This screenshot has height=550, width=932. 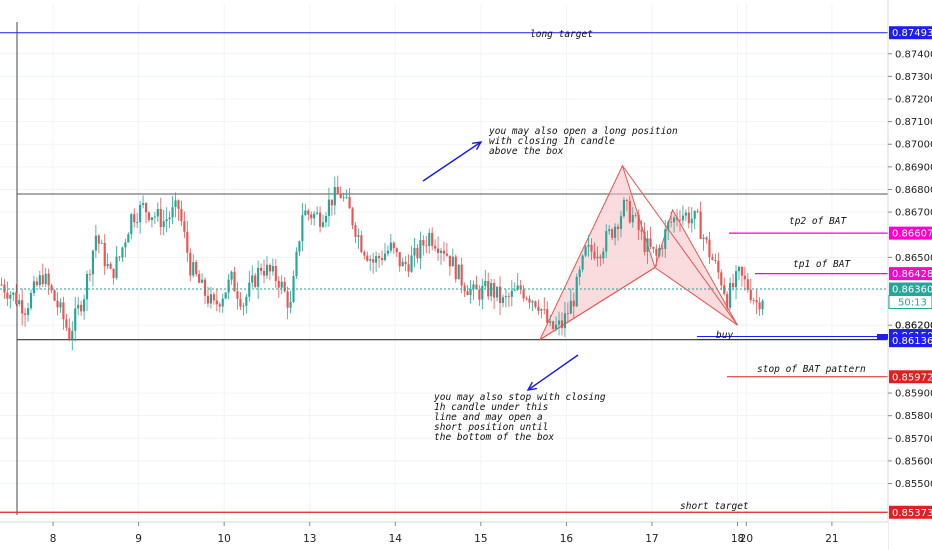 What do you see at coordinates (561, 34) in the screenshot?
I see `long-target-label: long target` at bounding box center [561, 34].